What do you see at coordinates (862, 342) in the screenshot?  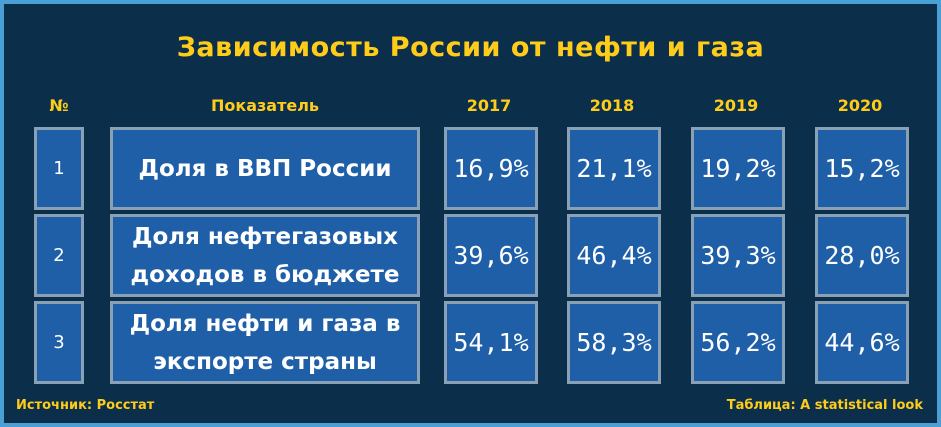 I see `value-cell: 44,6%` at bounding box center [862, 342].